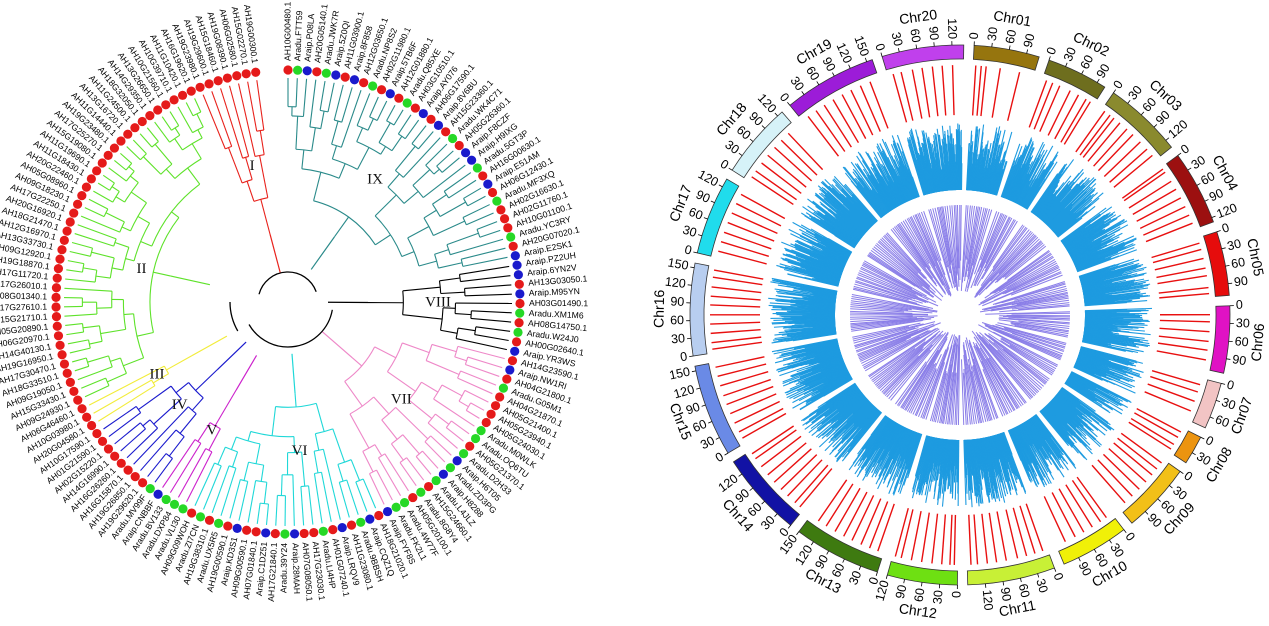 This screenshot has width=1269, height=626. What do you see at coordinates (707, 442) in the screenshot?
I see `tick-label: 30` at bounding box center [707, 442].